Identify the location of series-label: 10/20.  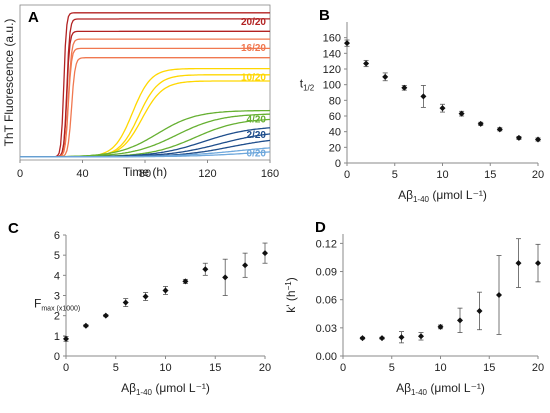
(253, 78).